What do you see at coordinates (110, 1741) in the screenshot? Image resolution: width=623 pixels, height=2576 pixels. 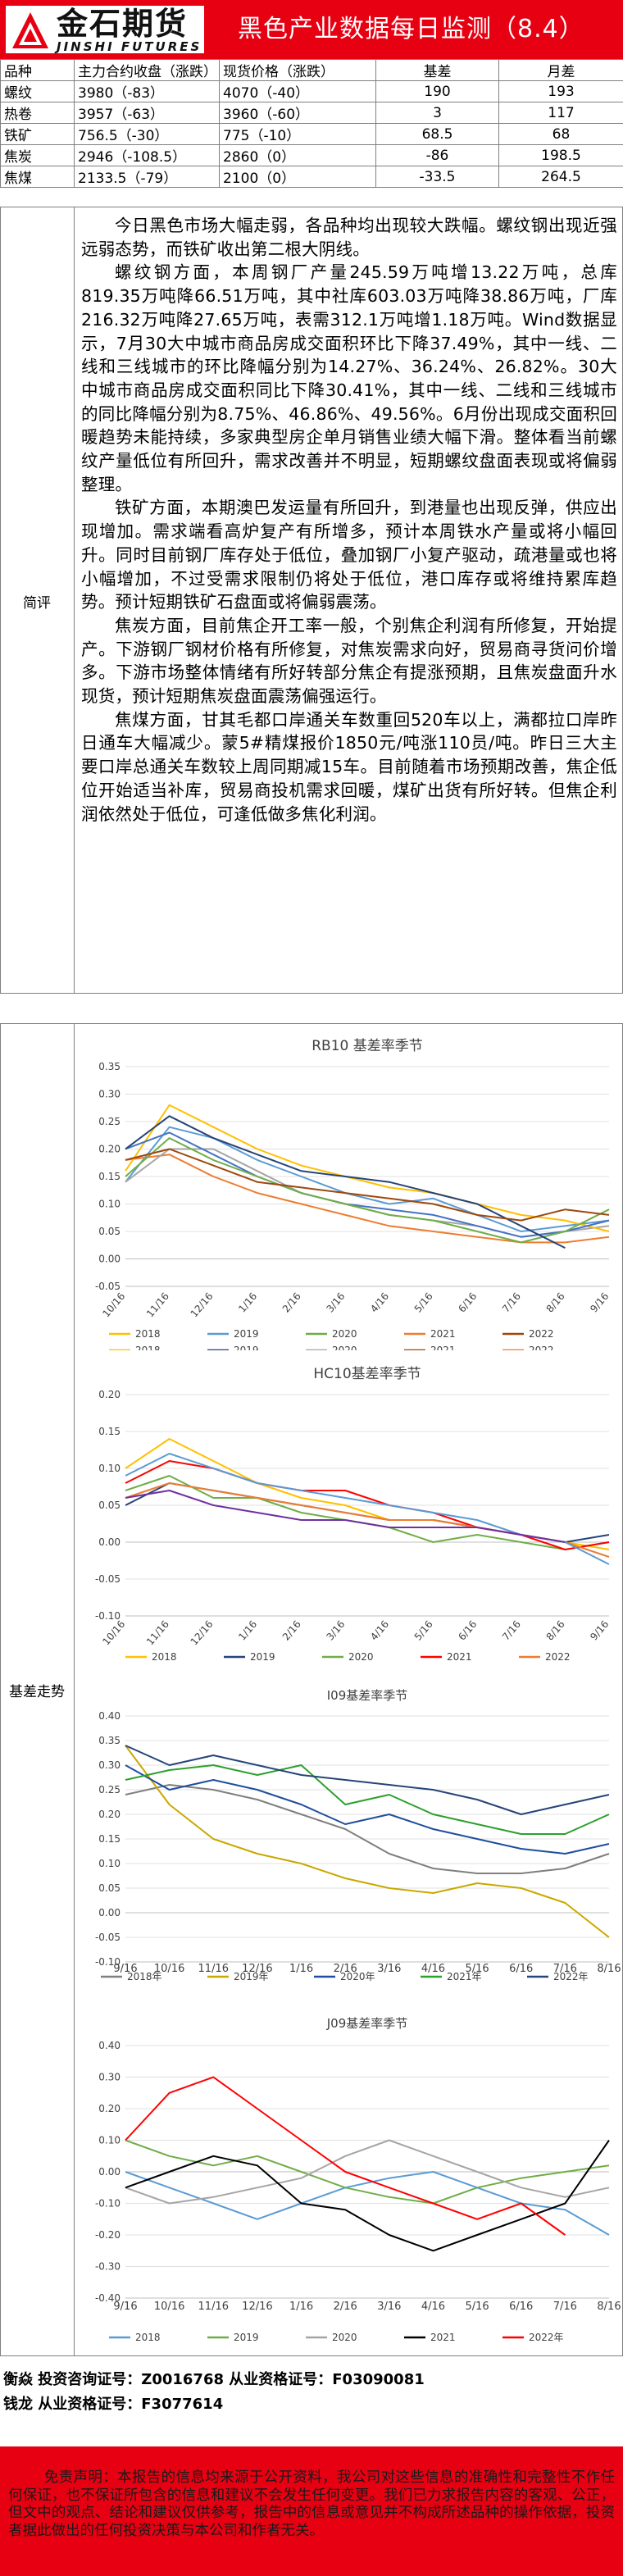 I see `y-tick-label: 0.35` at bounding box center [110, 1741].